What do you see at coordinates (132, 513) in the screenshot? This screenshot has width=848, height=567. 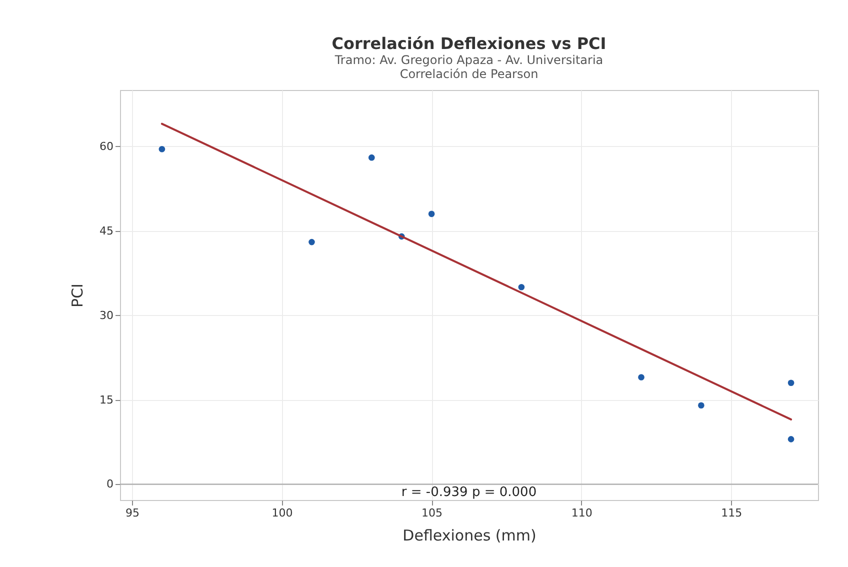 I see `x-tick-label: 95` at bounding box center [132, 513].